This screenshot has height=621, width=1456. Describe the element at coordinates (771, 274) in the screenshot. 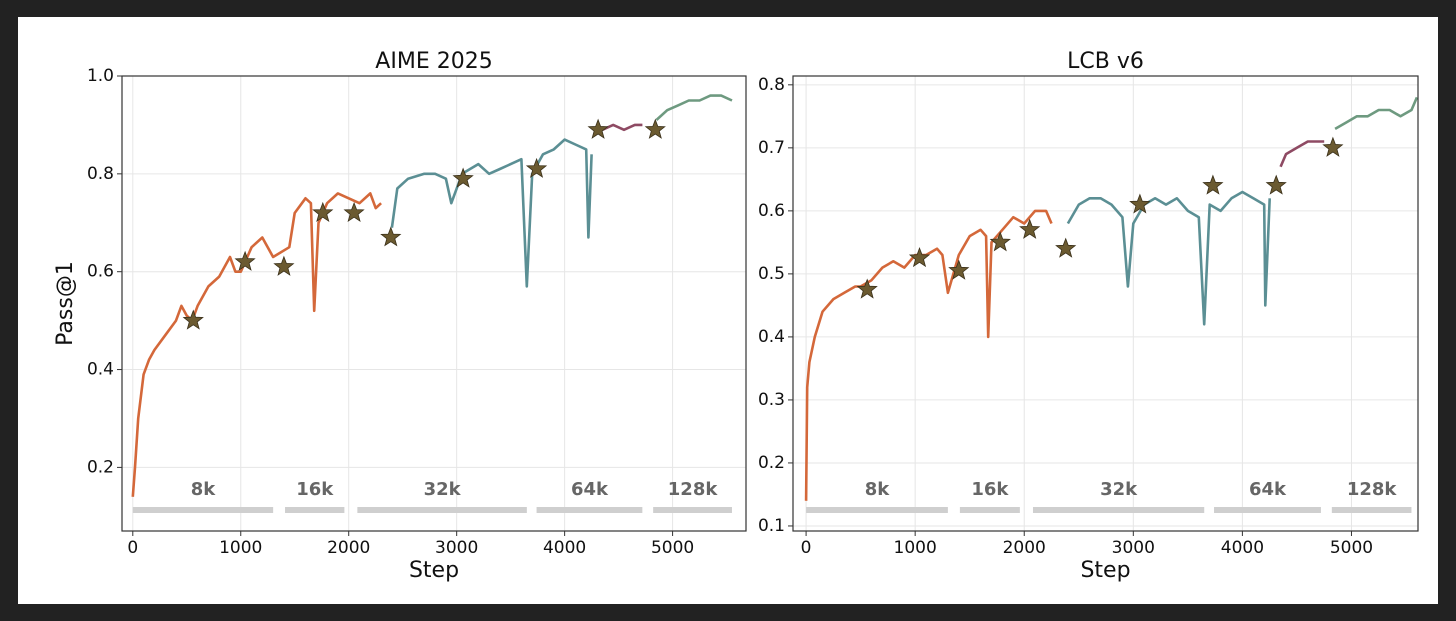

I see `y-tick-label: 0.5` at that location.